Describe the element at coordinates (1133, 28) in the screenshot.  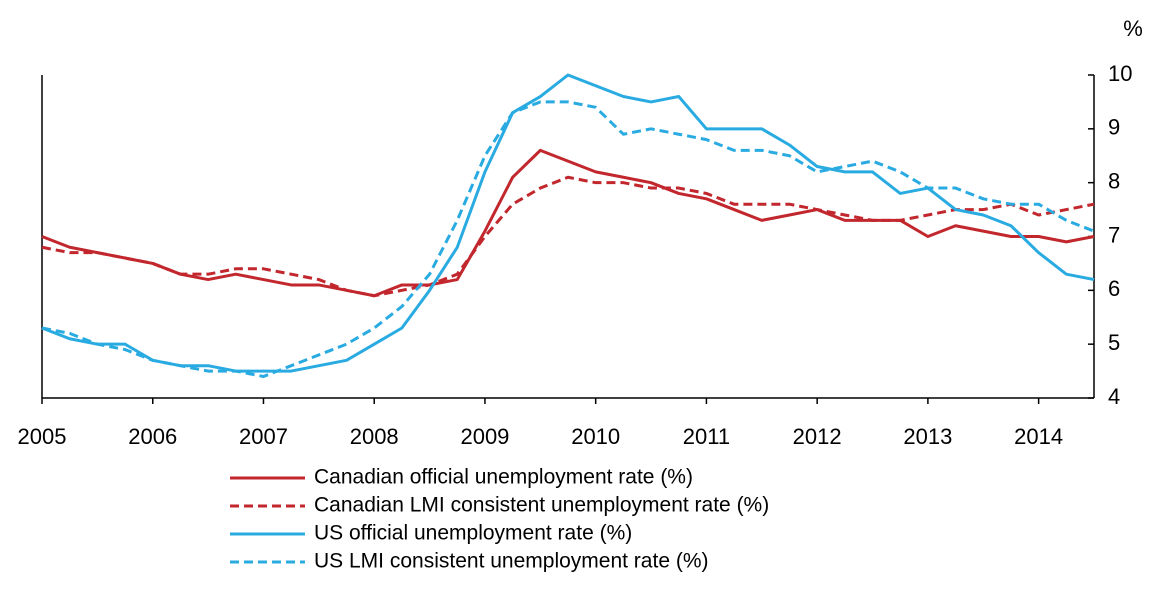
I see `y-unit: %` at that location.